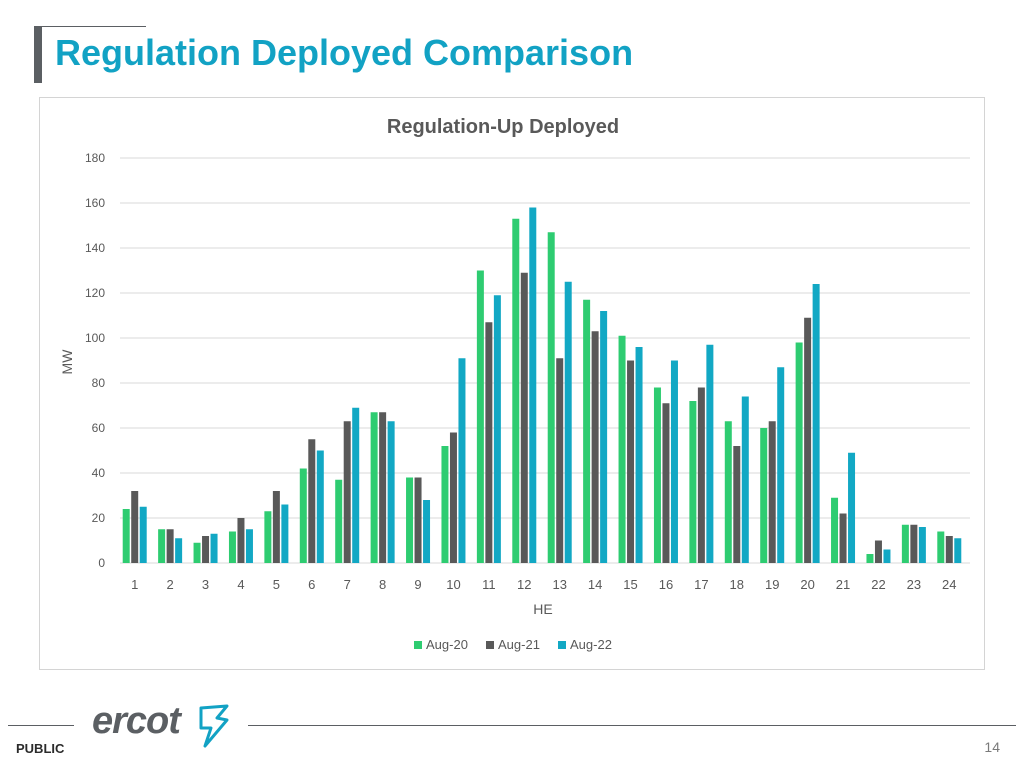  Describe the element at coordinates (99, 428) in the screenshot. I see `y-tick-60: 60` at that location.